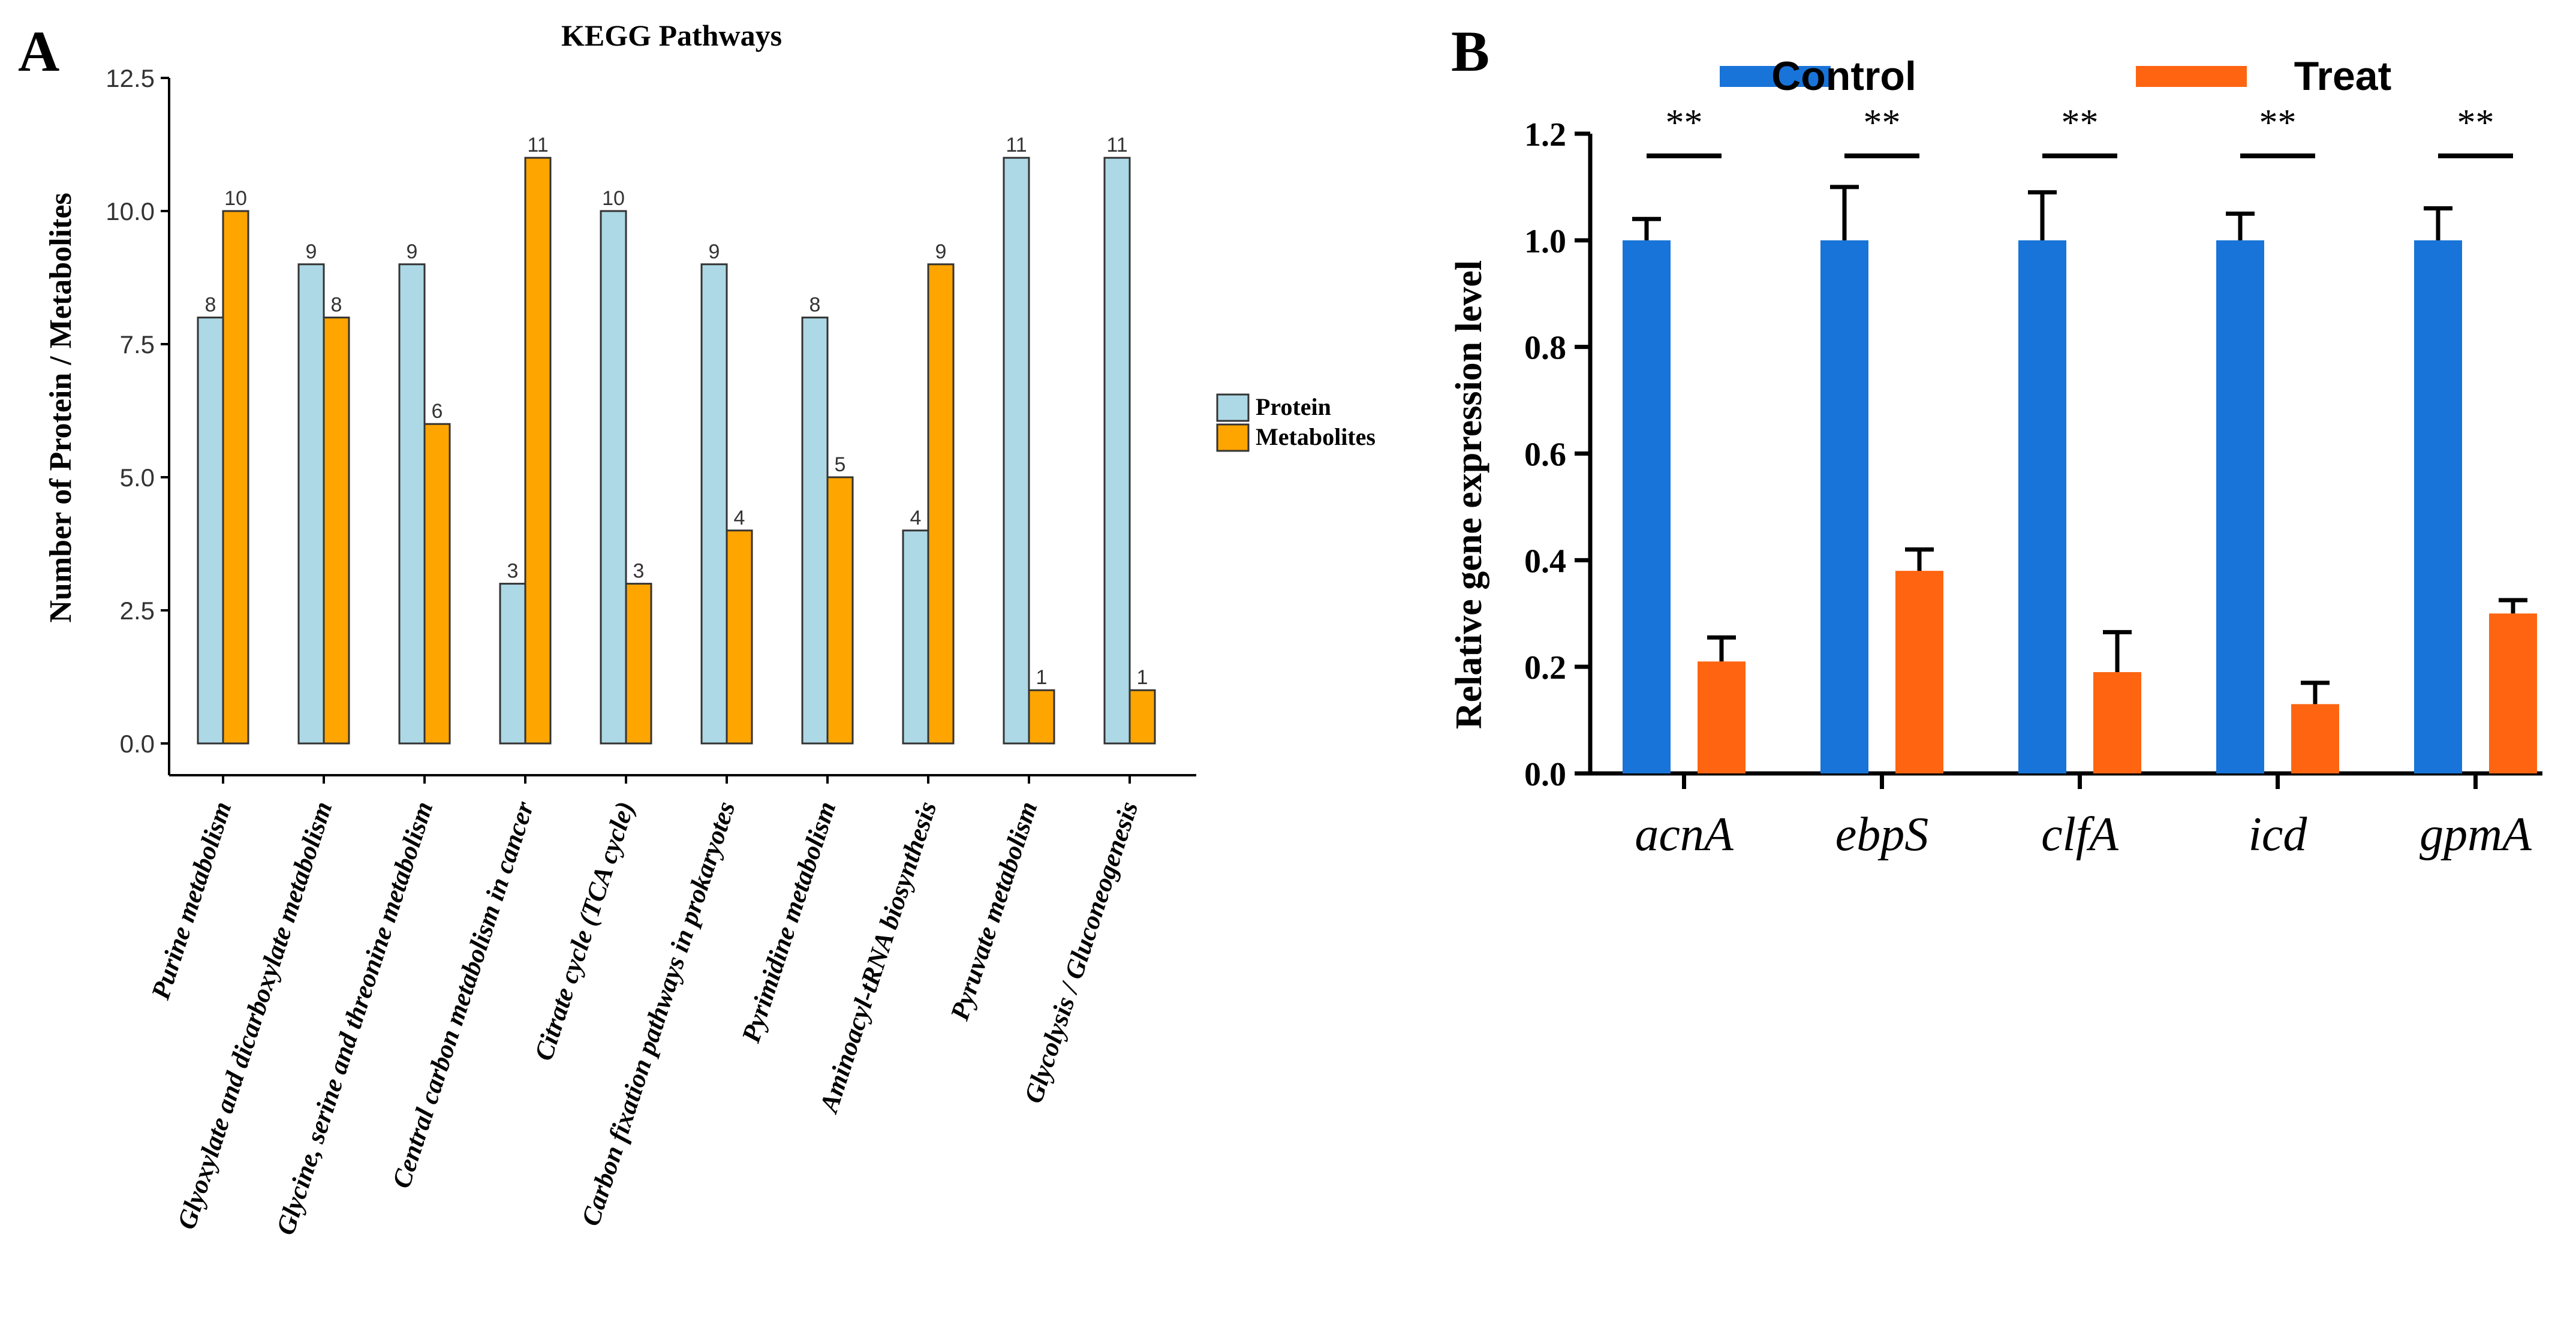 The image size is (2576, 1331). What do you see at coordinates (788, 922) in the screenshot?
I see `chart-a-x-tick-label: Pyrimidine metabolism` at bounding box center [788, 922].